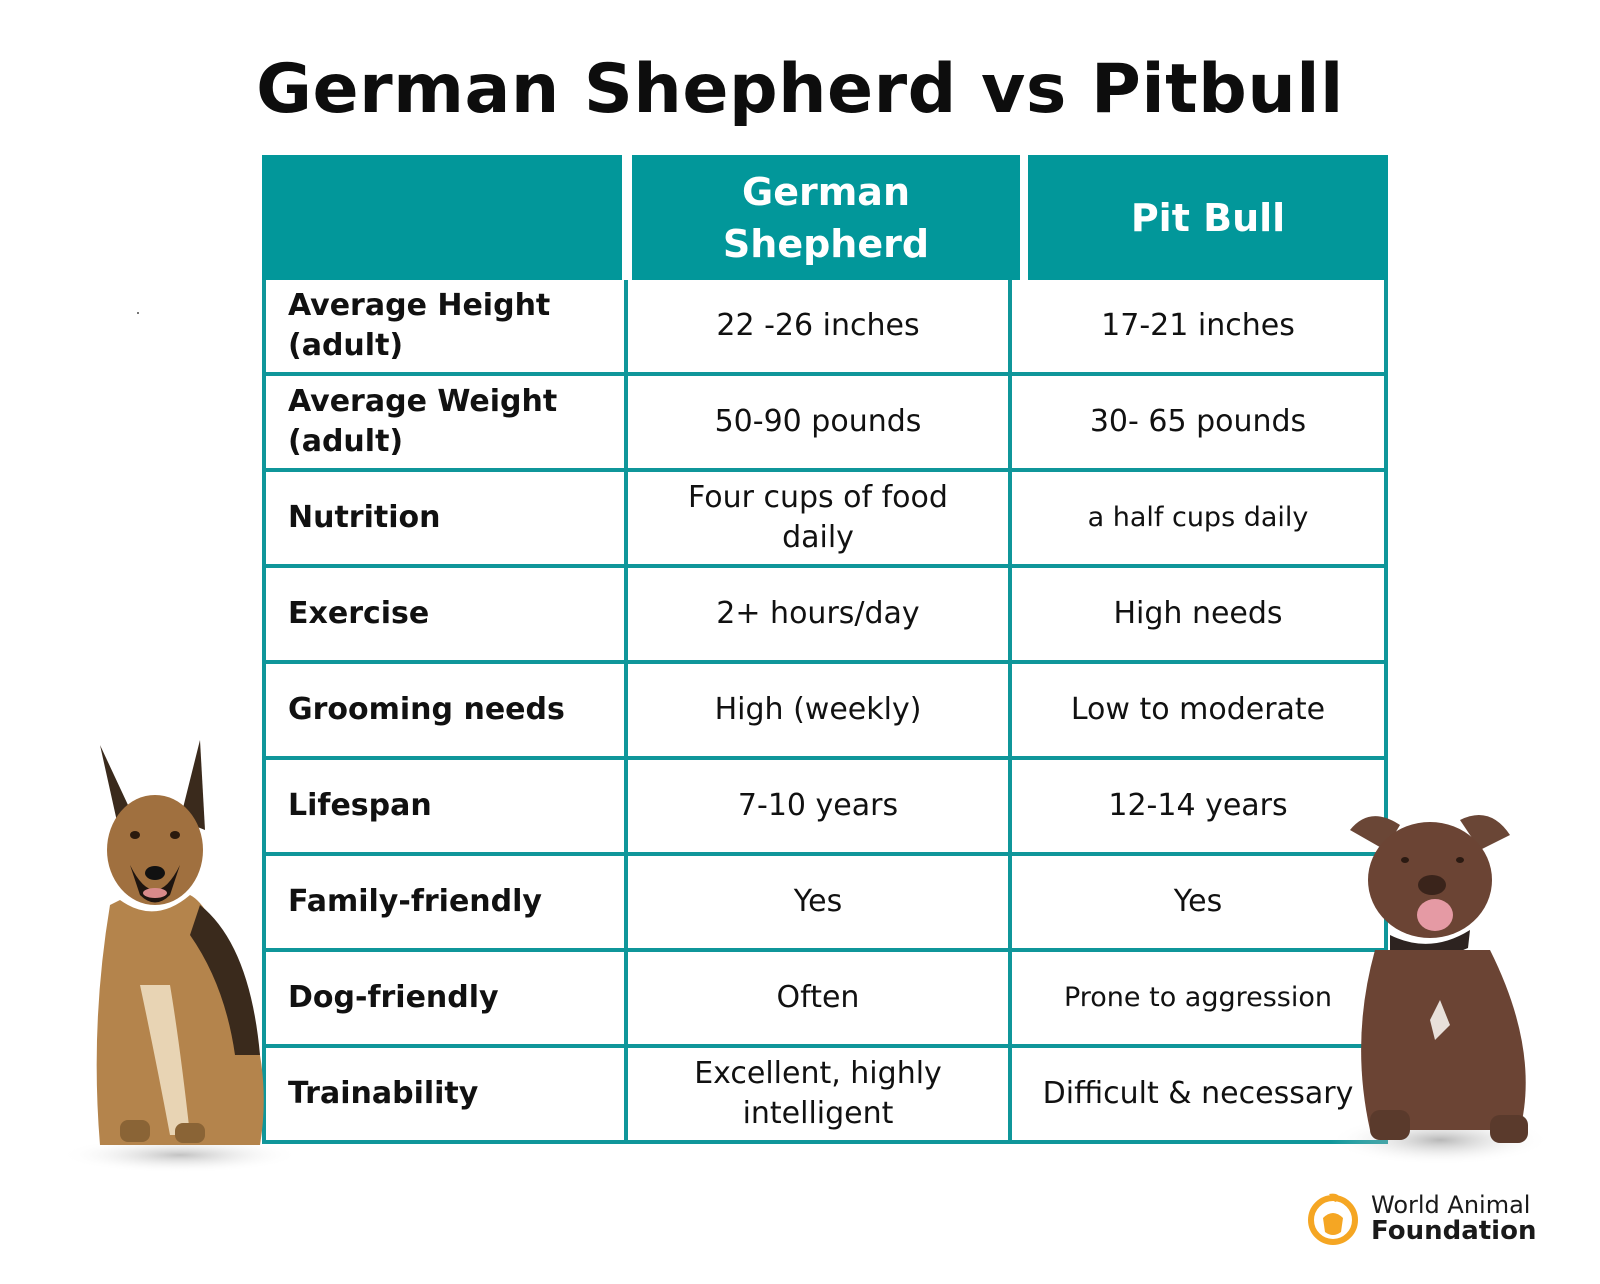 This screenshot has height=1284, width=1600. I want to click on pit-bull-value: Prone to aggression, so click(1198, 997).